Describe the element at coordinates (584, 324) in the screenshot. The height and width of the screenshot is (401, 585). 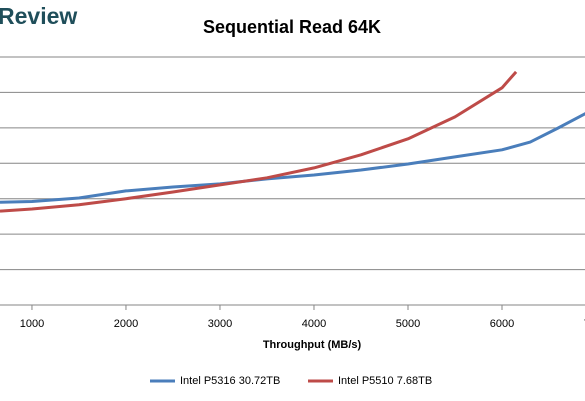
I see `x-tick-label: 7000` at that location.